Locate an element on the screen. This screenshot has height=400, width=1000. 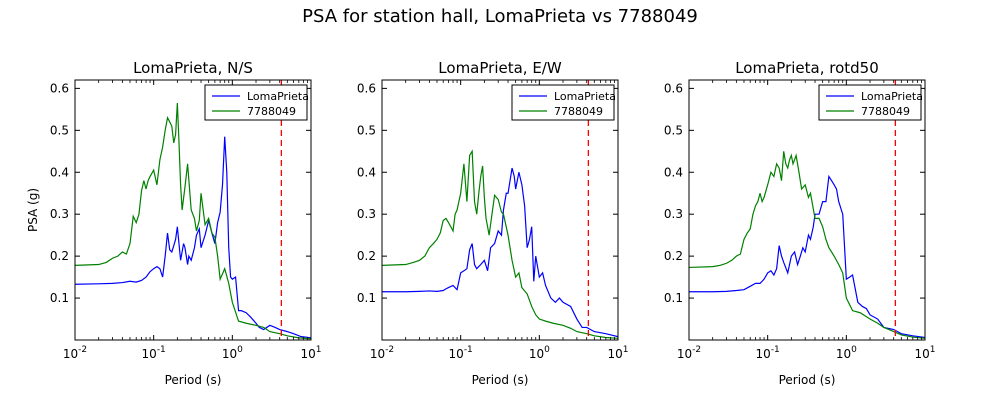
subplot-title: LomaPrieta, E/W is located at coordinates (500, 68).